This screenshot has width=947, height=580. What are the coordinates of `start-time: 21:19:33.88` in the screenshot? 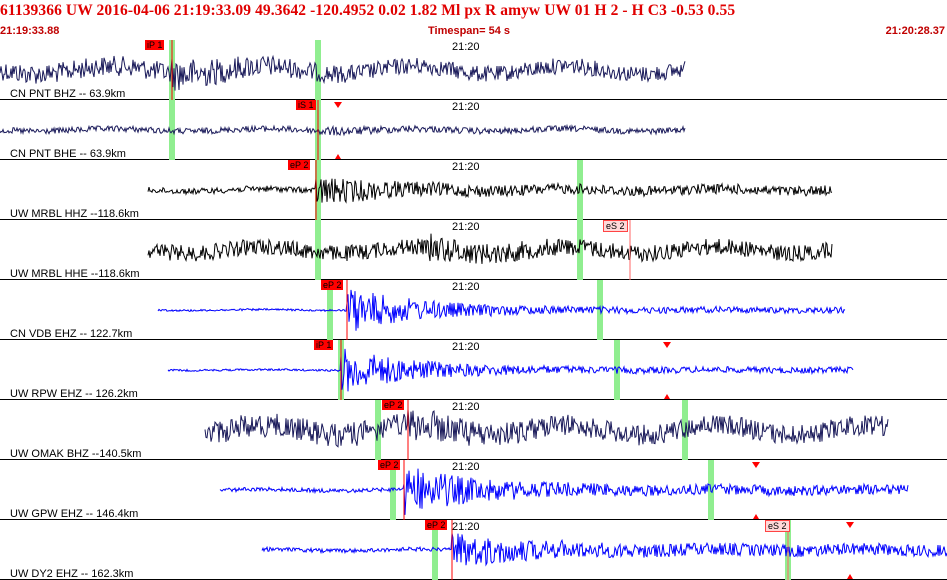 It's located at (30, 31).